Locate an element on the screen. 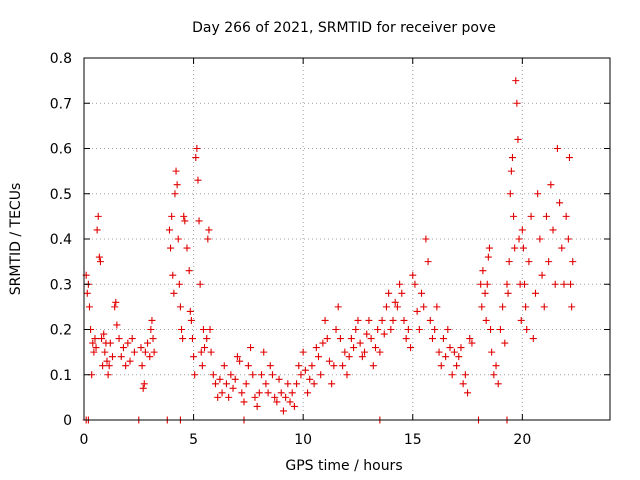  x-tick-label: 5 is located at coordinates (193, 440).